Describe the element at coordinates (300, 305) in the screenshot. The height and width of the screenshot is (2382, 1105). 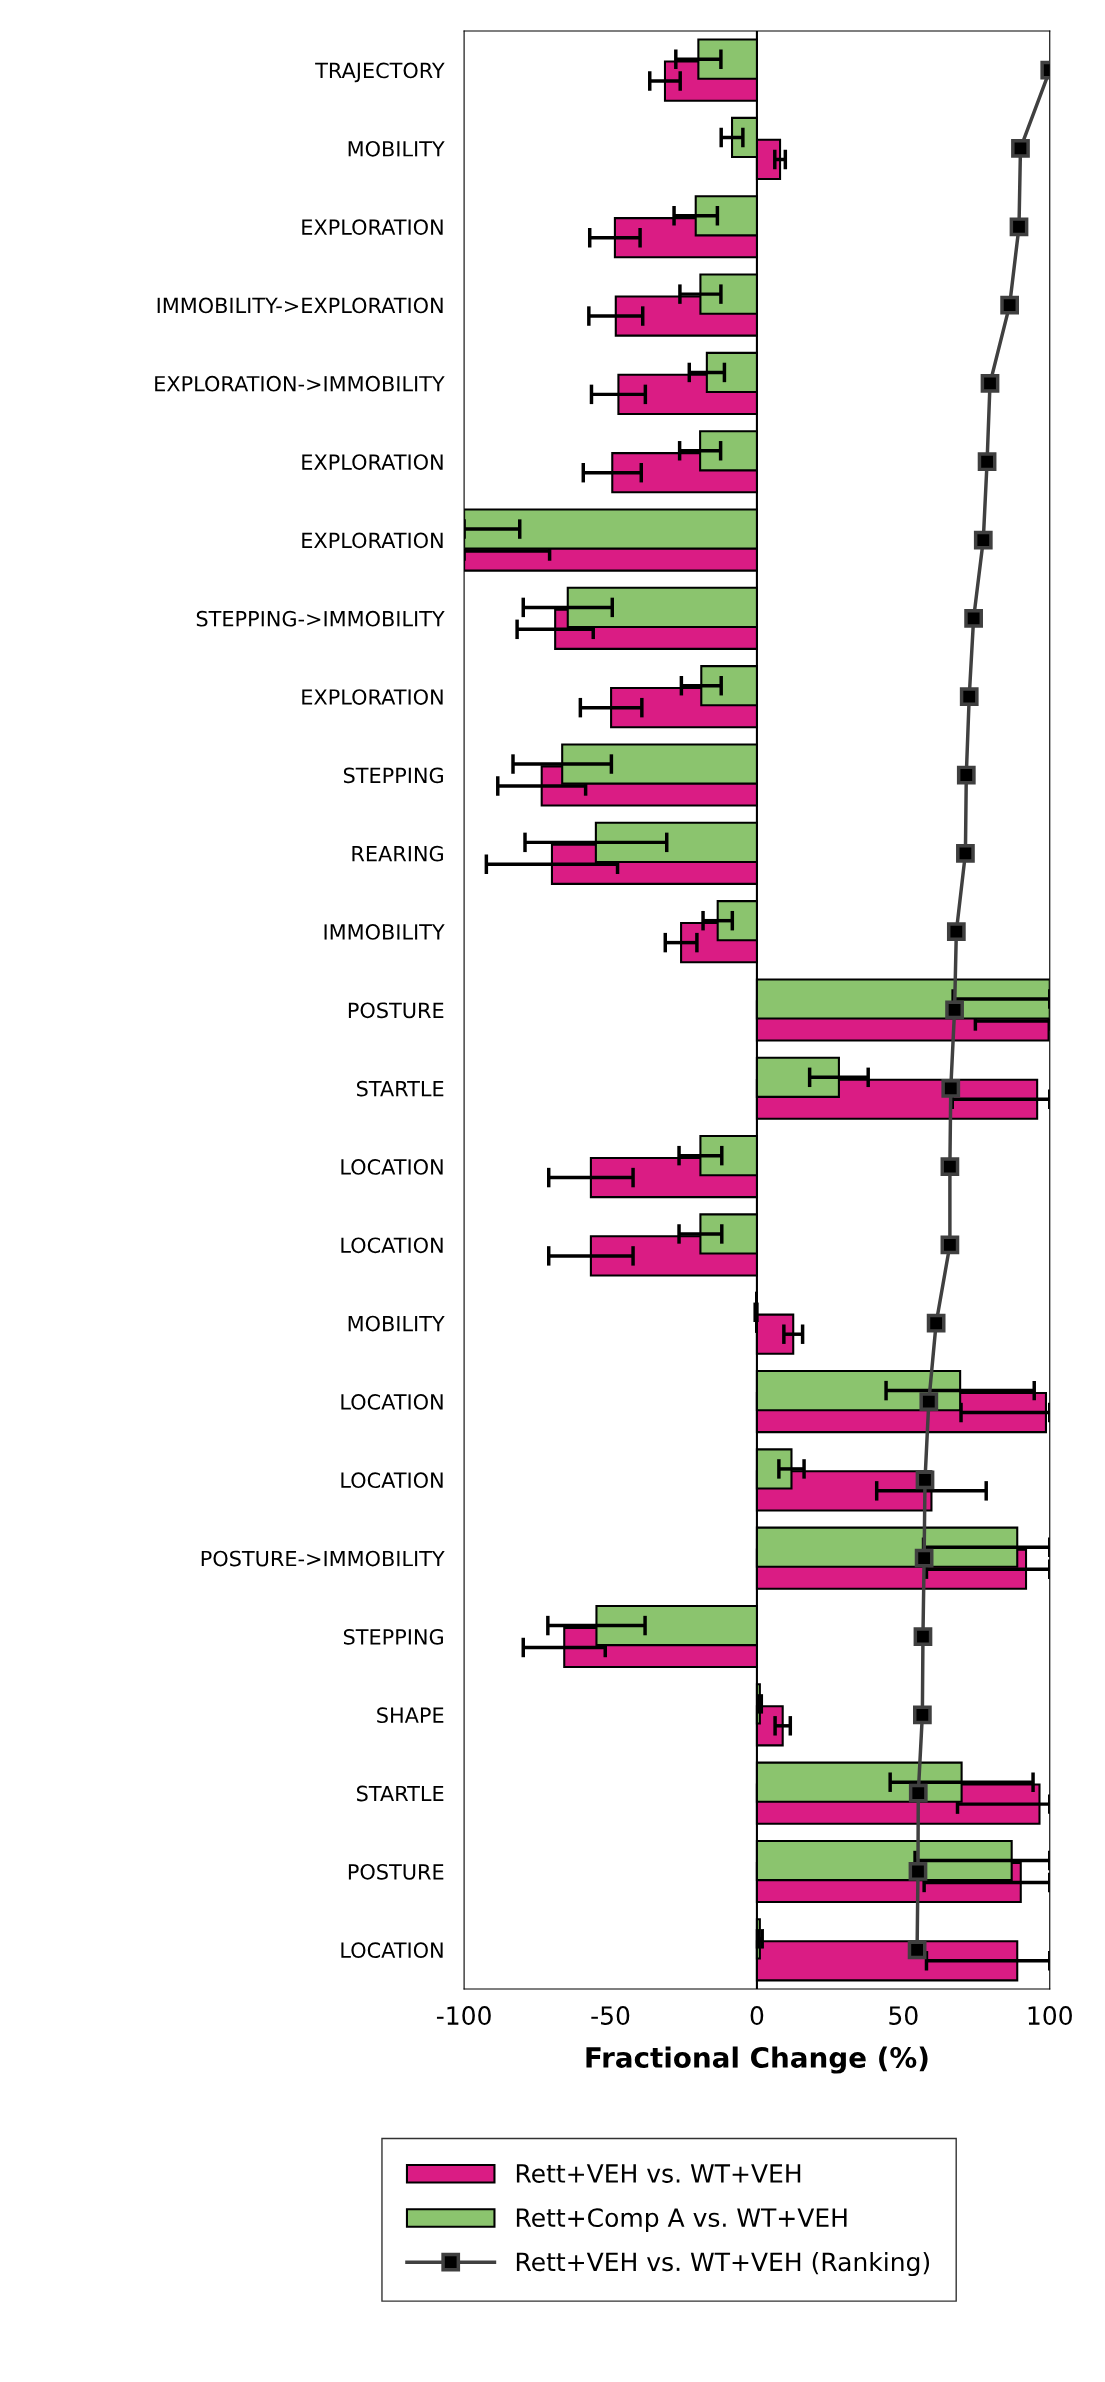
I see `y-tick-label: IMMOBILITY->EXPLORATION` at that location.